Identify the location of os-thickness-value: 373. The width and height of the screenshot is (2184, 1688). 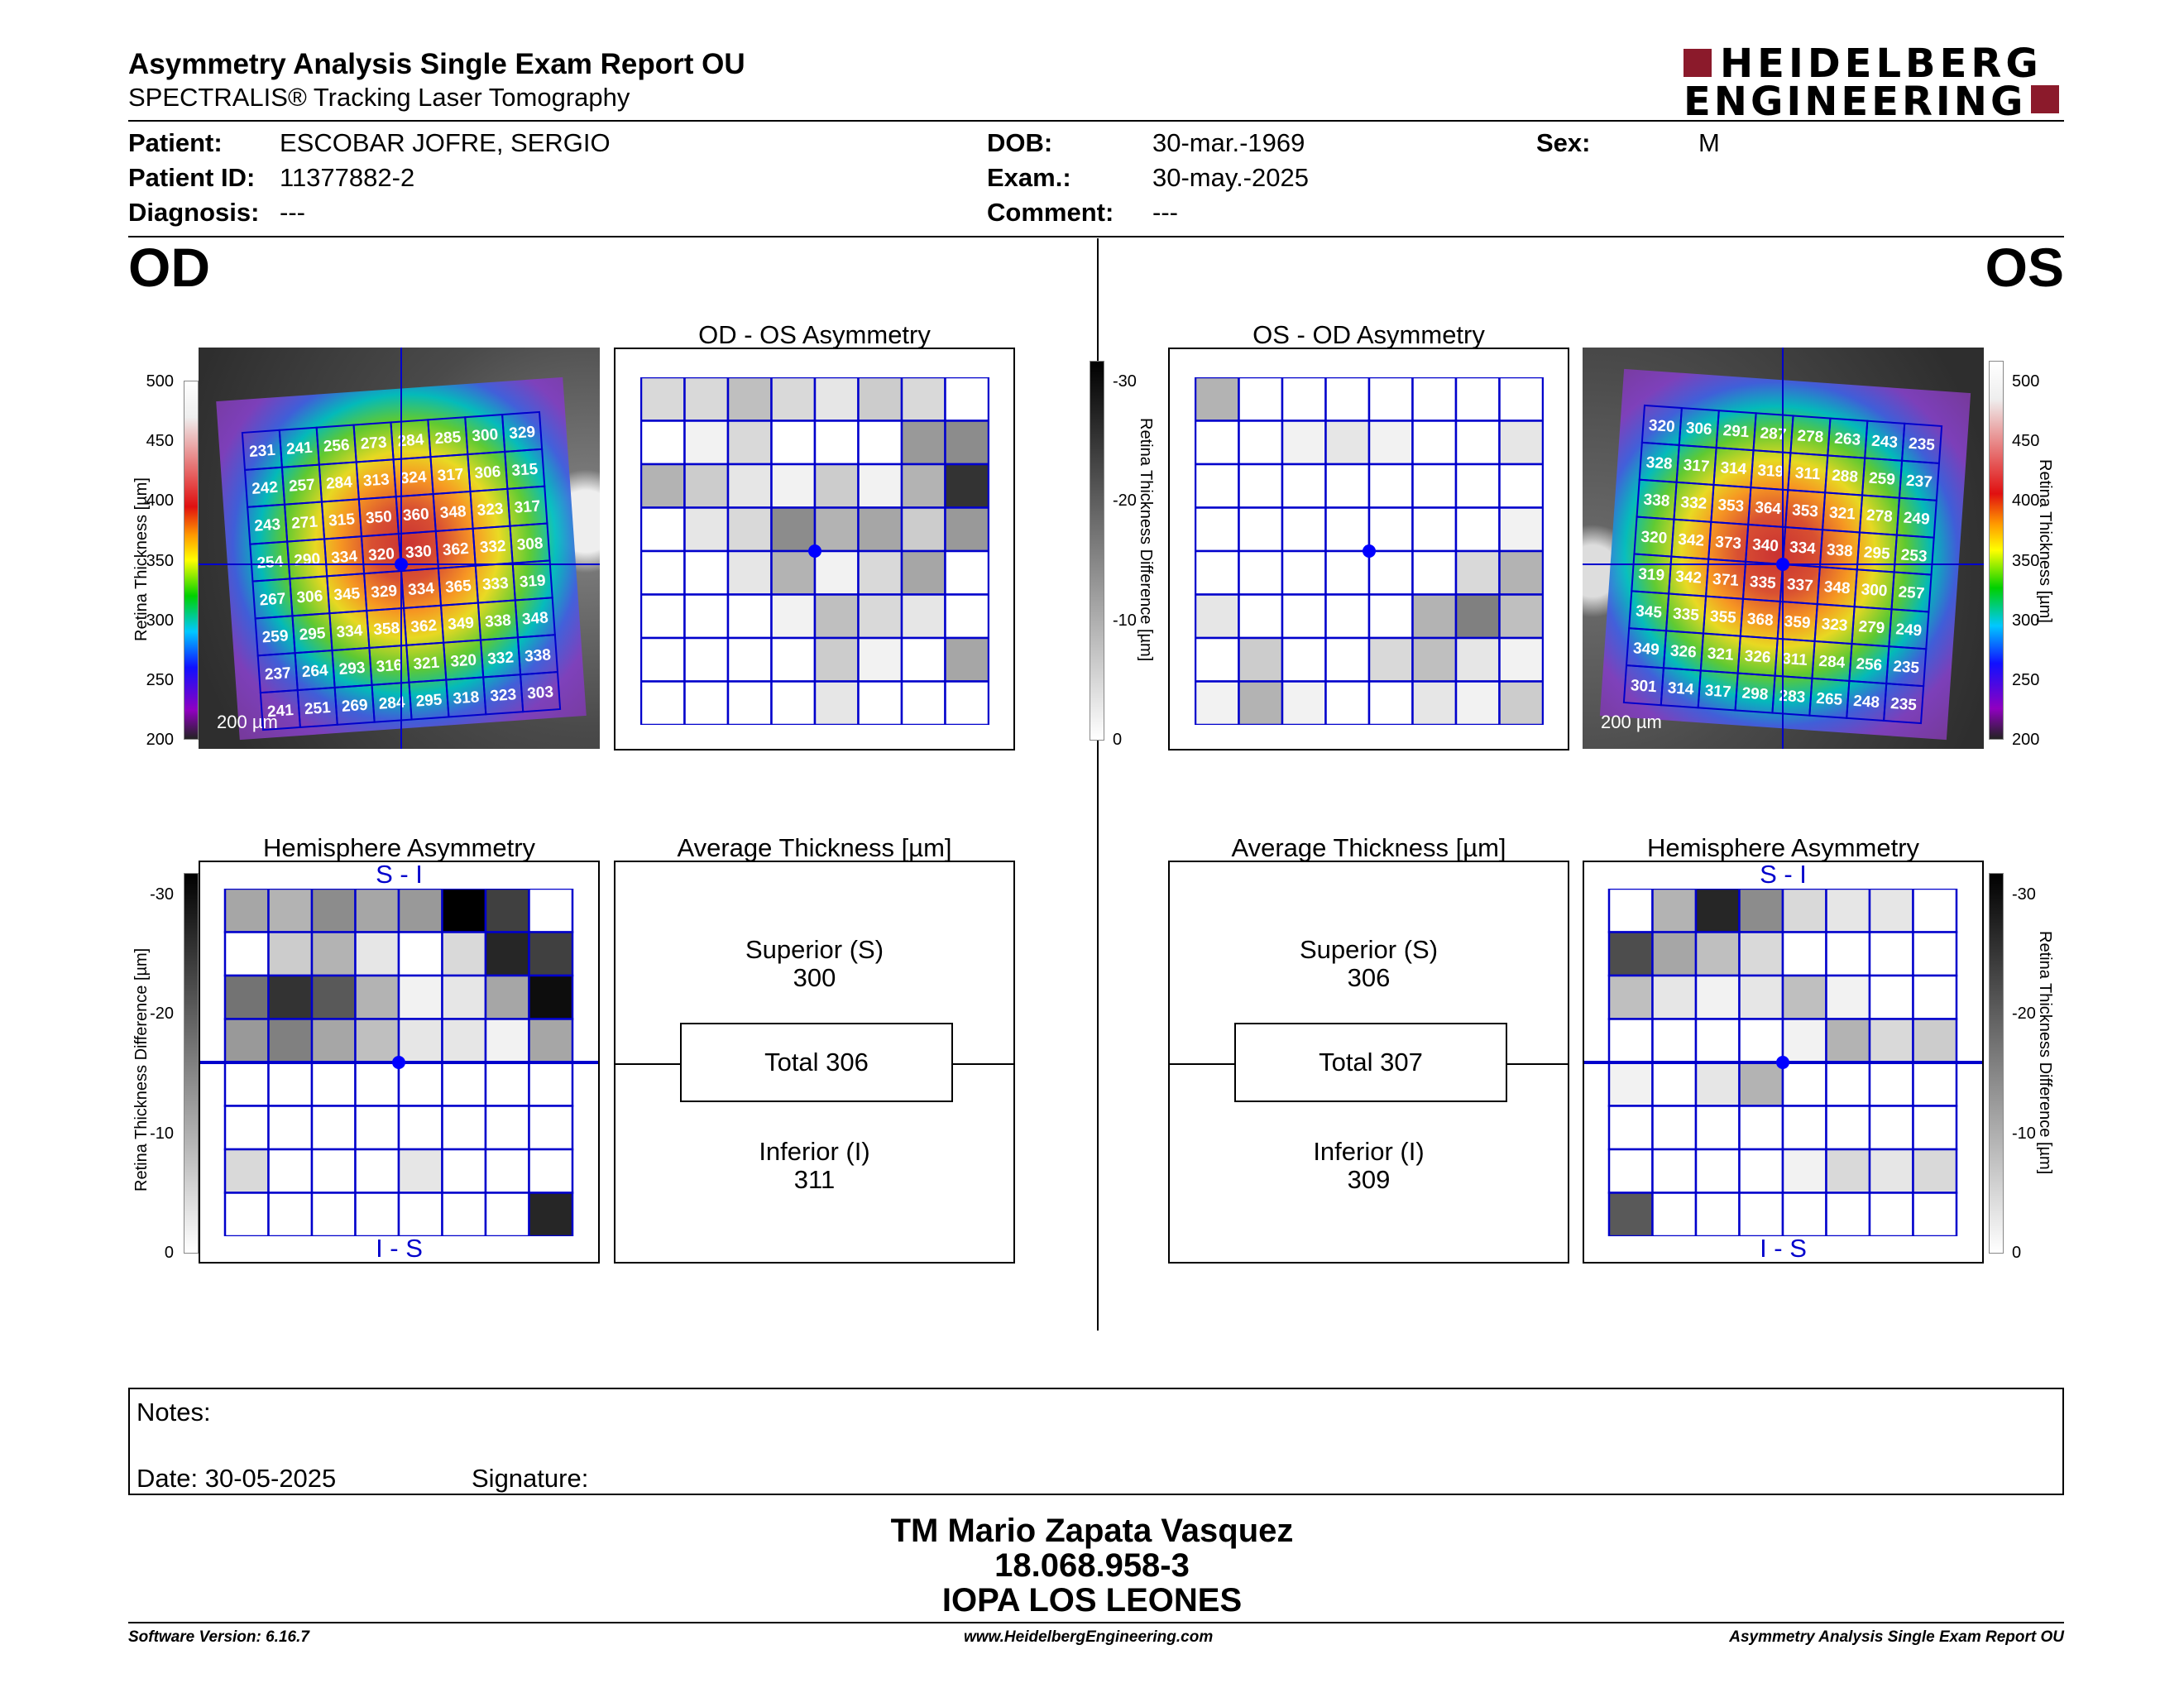
(1728, 543).